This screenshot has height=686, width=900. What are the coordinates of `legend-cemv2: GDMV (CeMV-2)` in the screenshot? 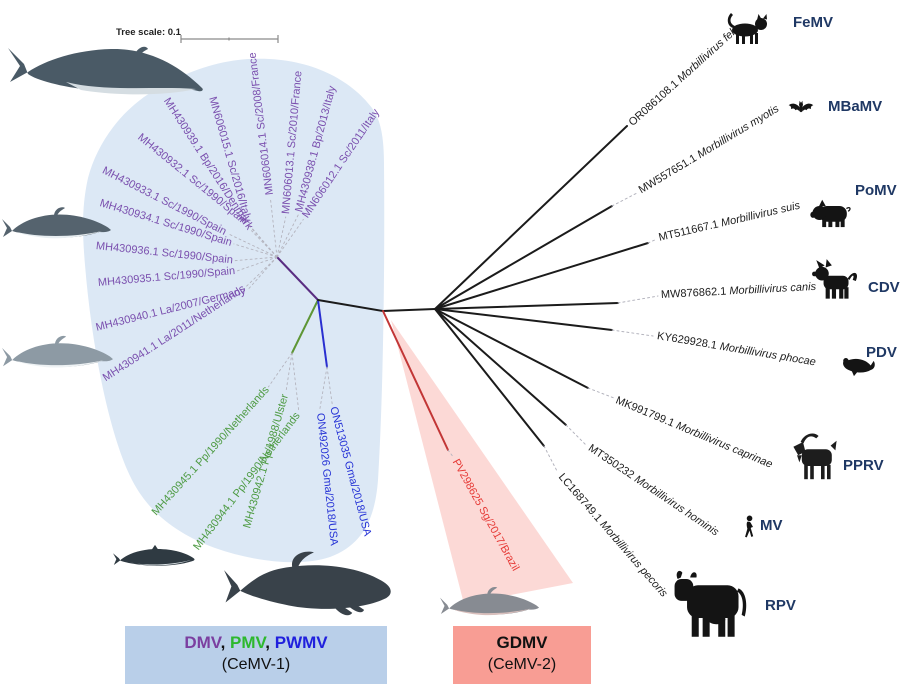 It's located at (522, 655).